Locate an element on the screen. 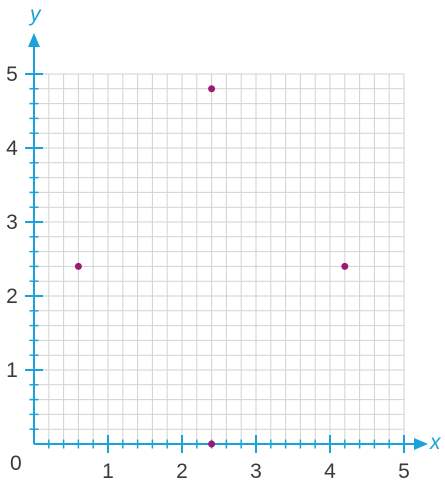 The width and height of the screenshot is (445, 487). y-tick-label-5: 5 is located at coordinates (12, 74).